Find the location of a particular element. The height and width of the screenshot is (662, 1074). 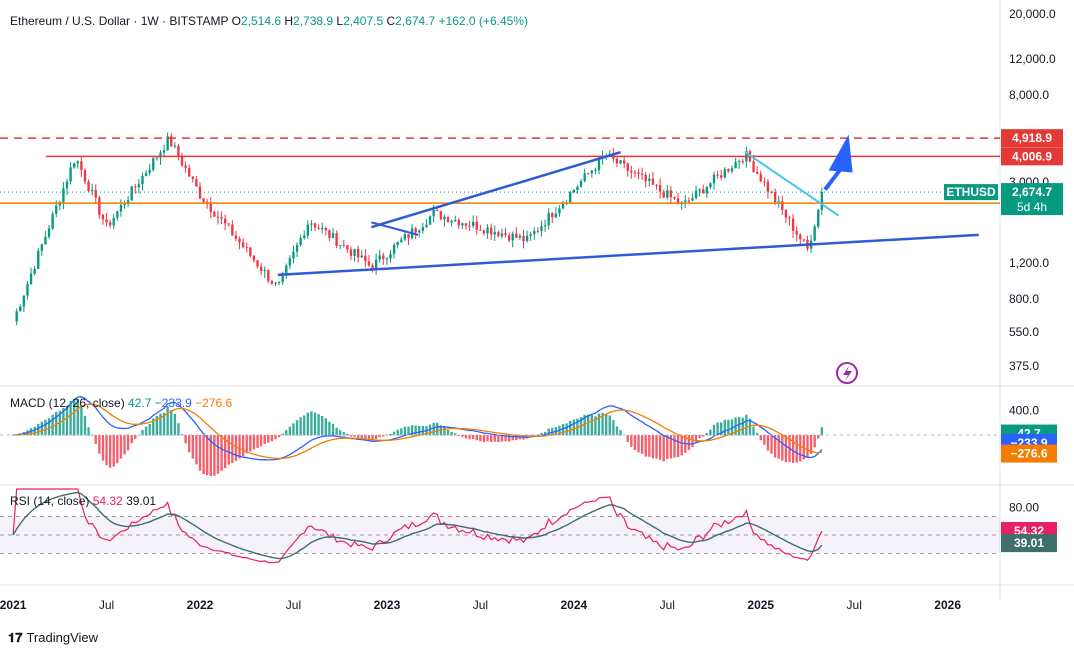

price-tick-label-1: 12,000.0 is located at coordinates (1032, 59).